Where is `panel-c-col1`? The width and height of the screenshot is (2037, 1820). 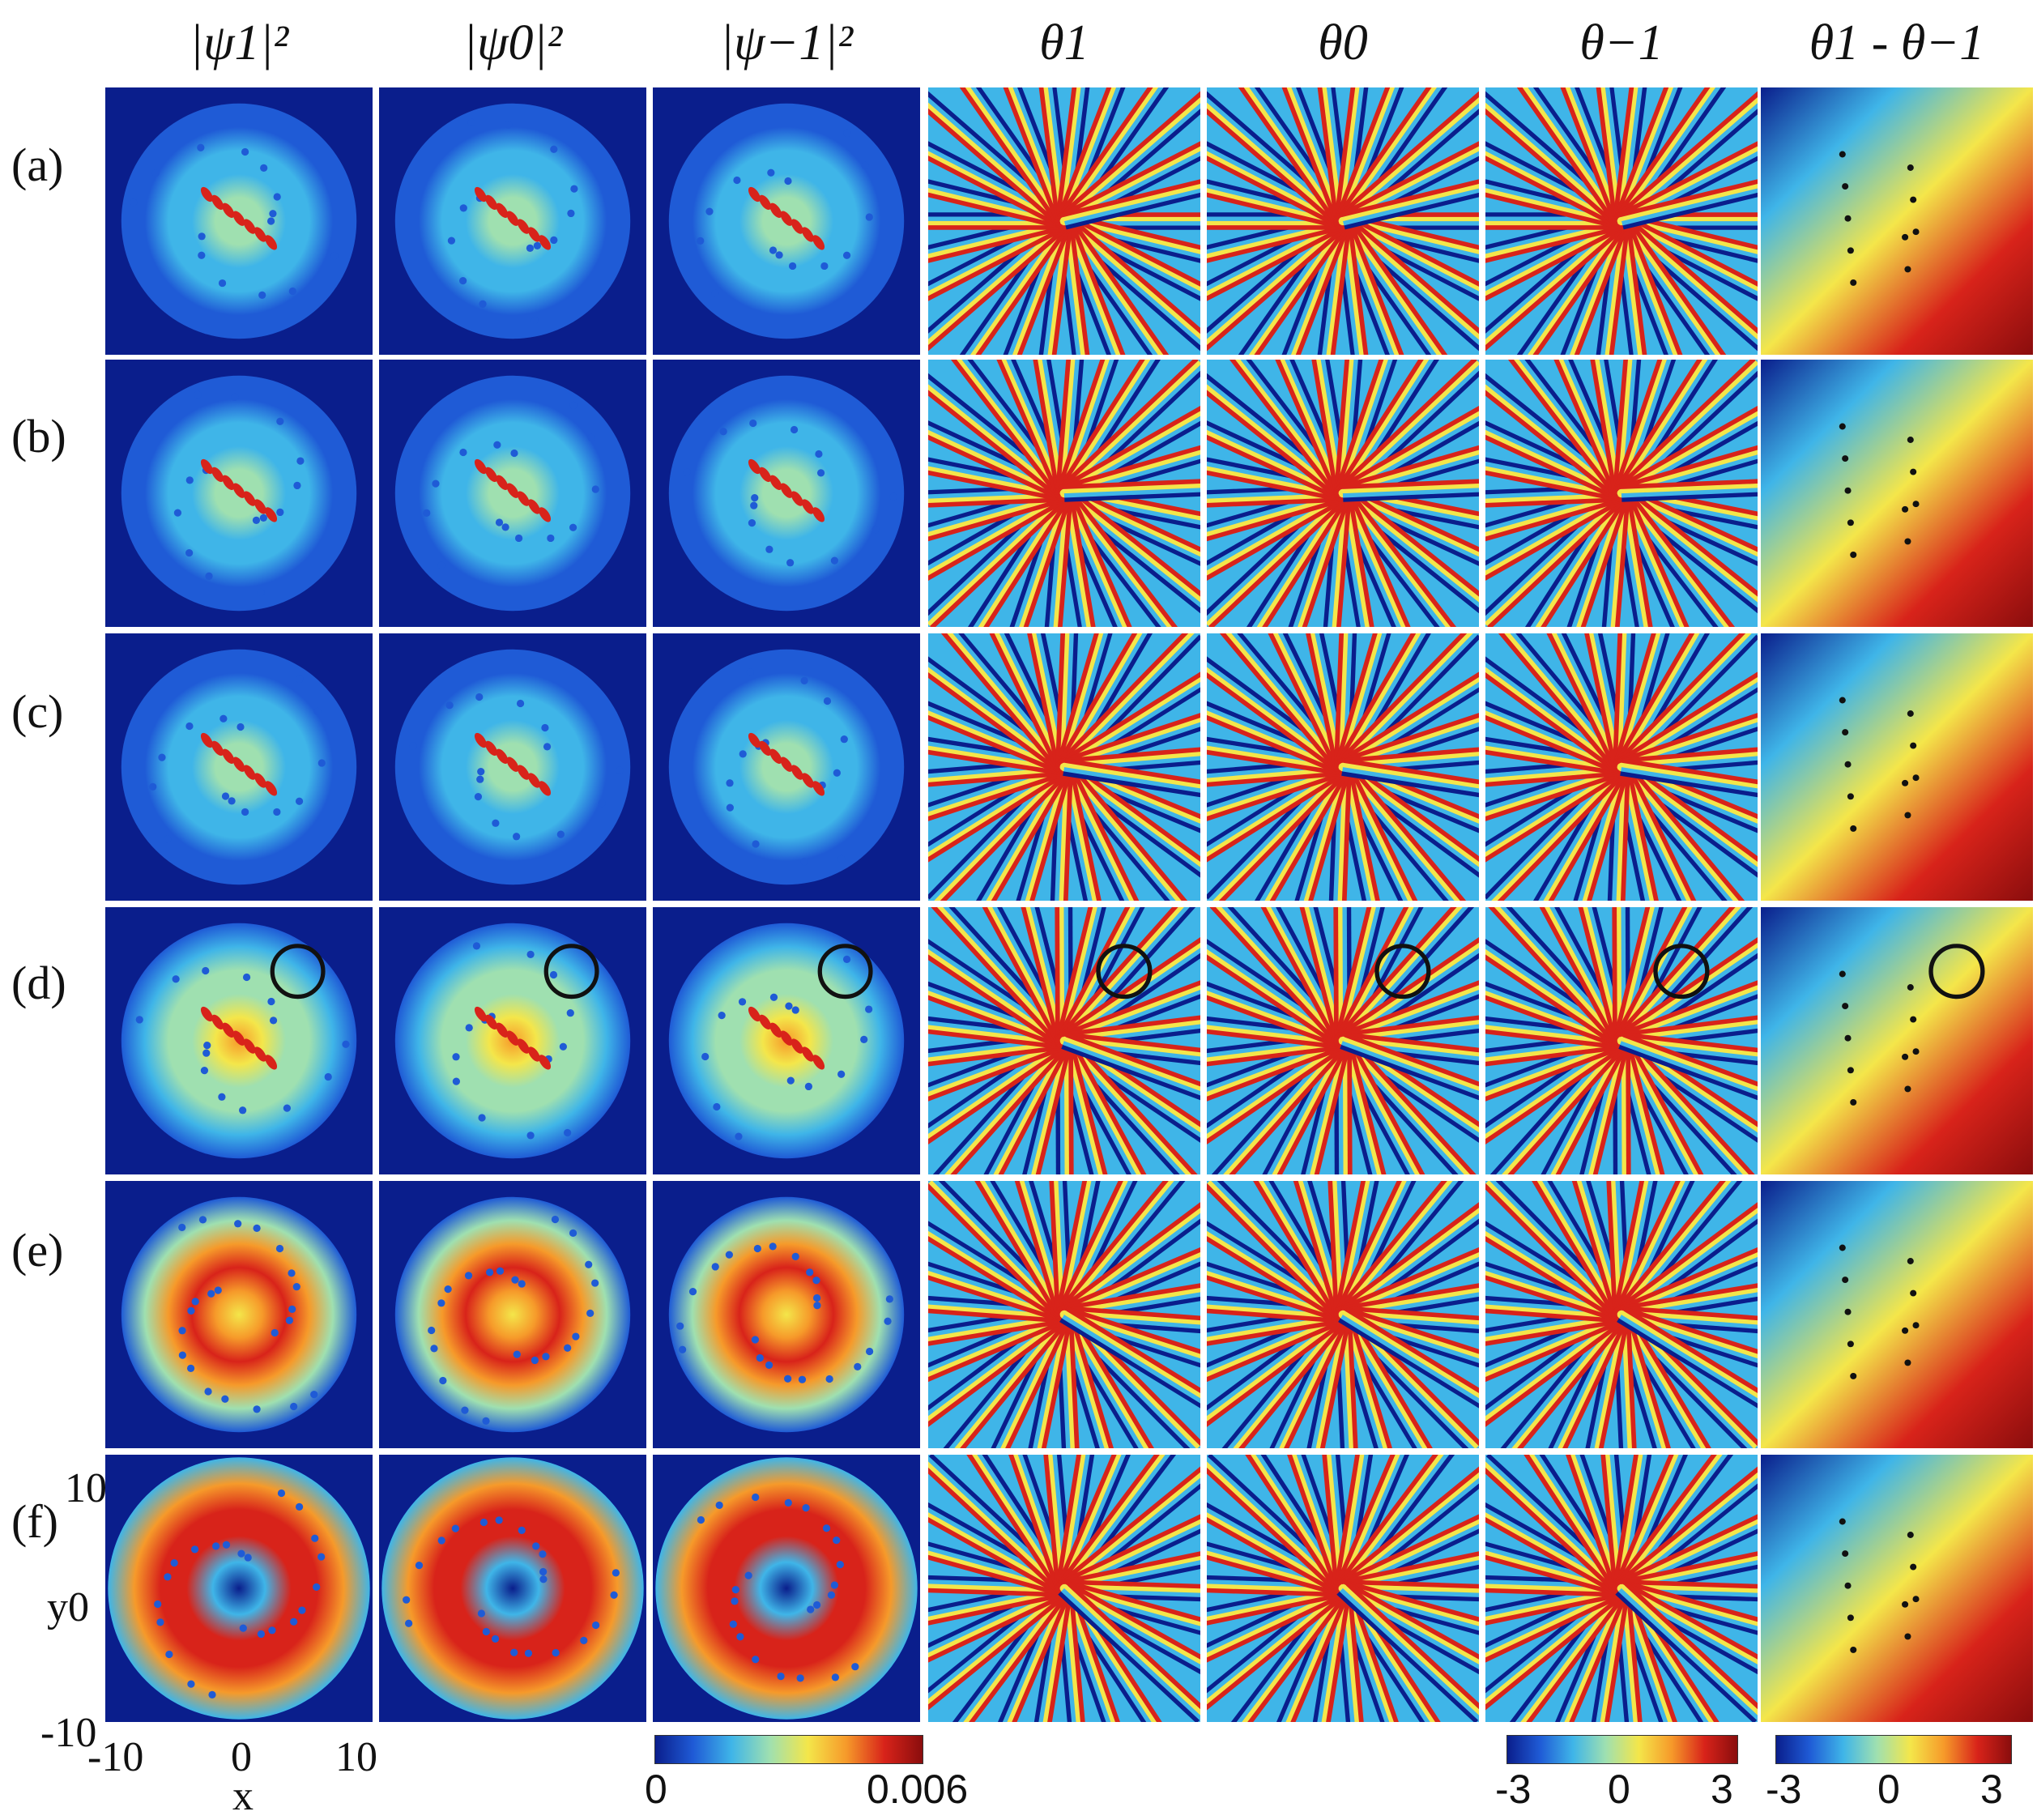
panel-c-col1 is located at coordinates (239, 767).